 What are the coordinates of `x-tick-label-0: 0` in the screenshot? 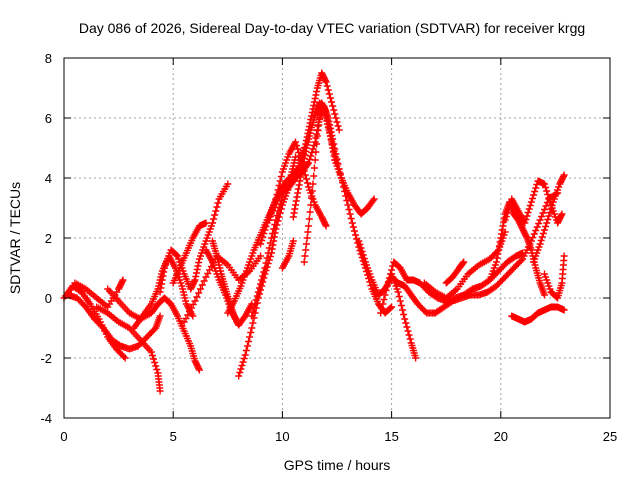 It's located at (63, 436).